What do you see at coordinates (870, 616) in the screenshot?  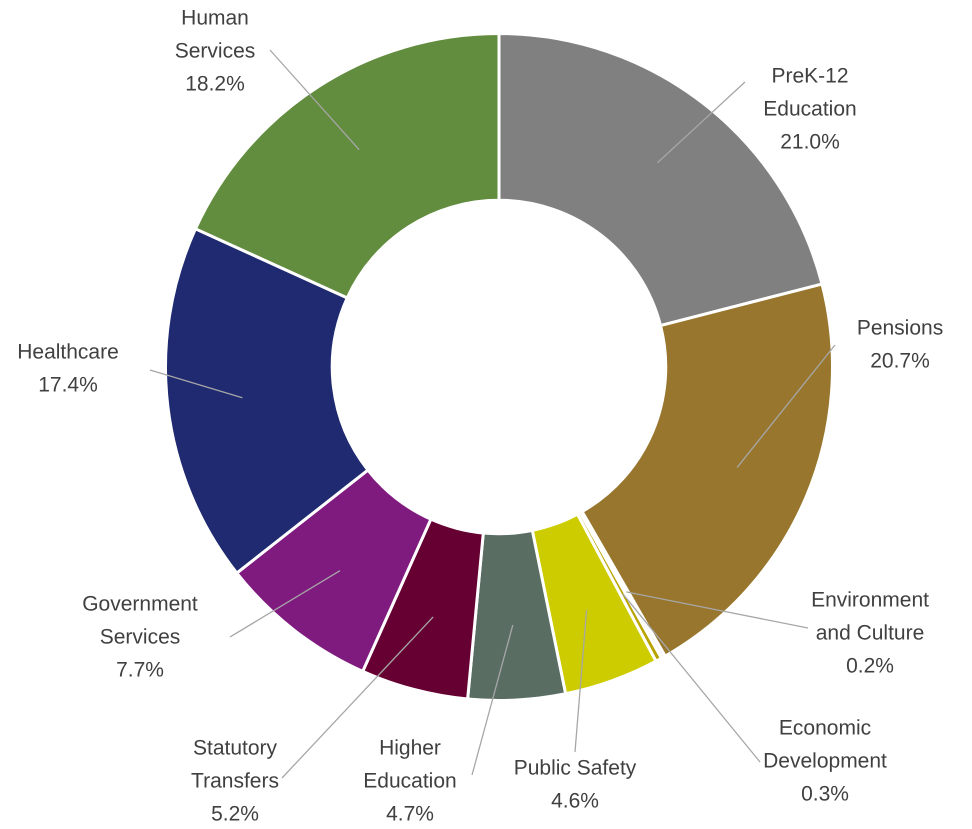 I see `slice-label: Environment and Culture` at bounding box center [870, 616].